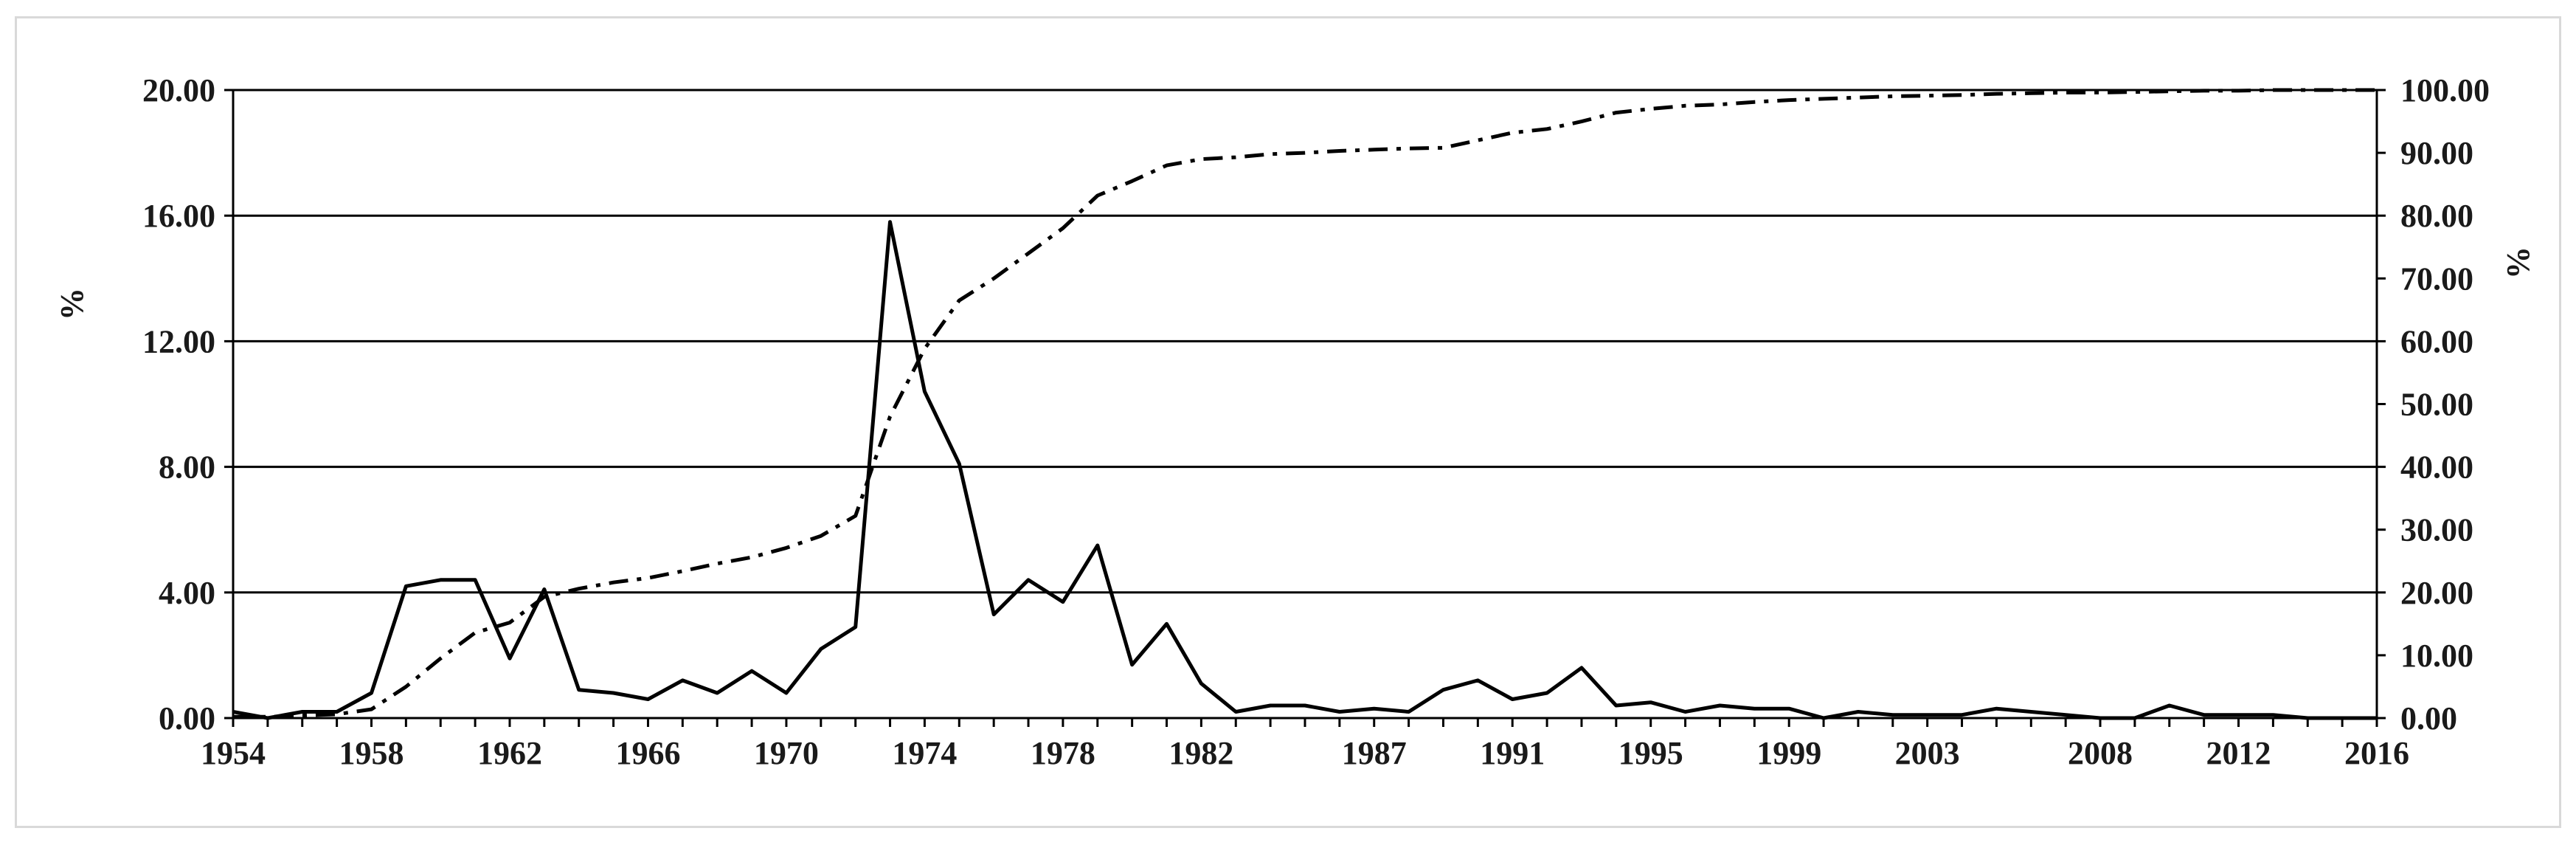 Image resolution: width=2576 pixels, height=845 pixels. I want to click on left-tick-label: 16.00, so click(179, 216).